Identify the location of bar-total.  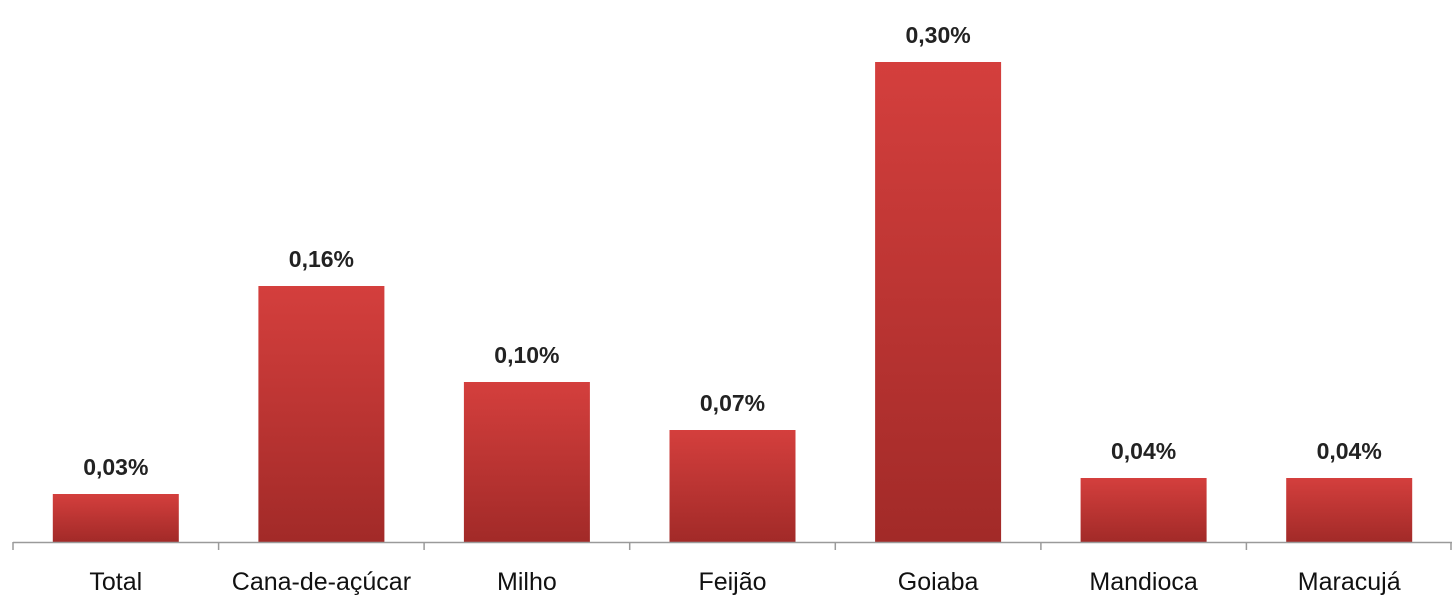
(115, 518).